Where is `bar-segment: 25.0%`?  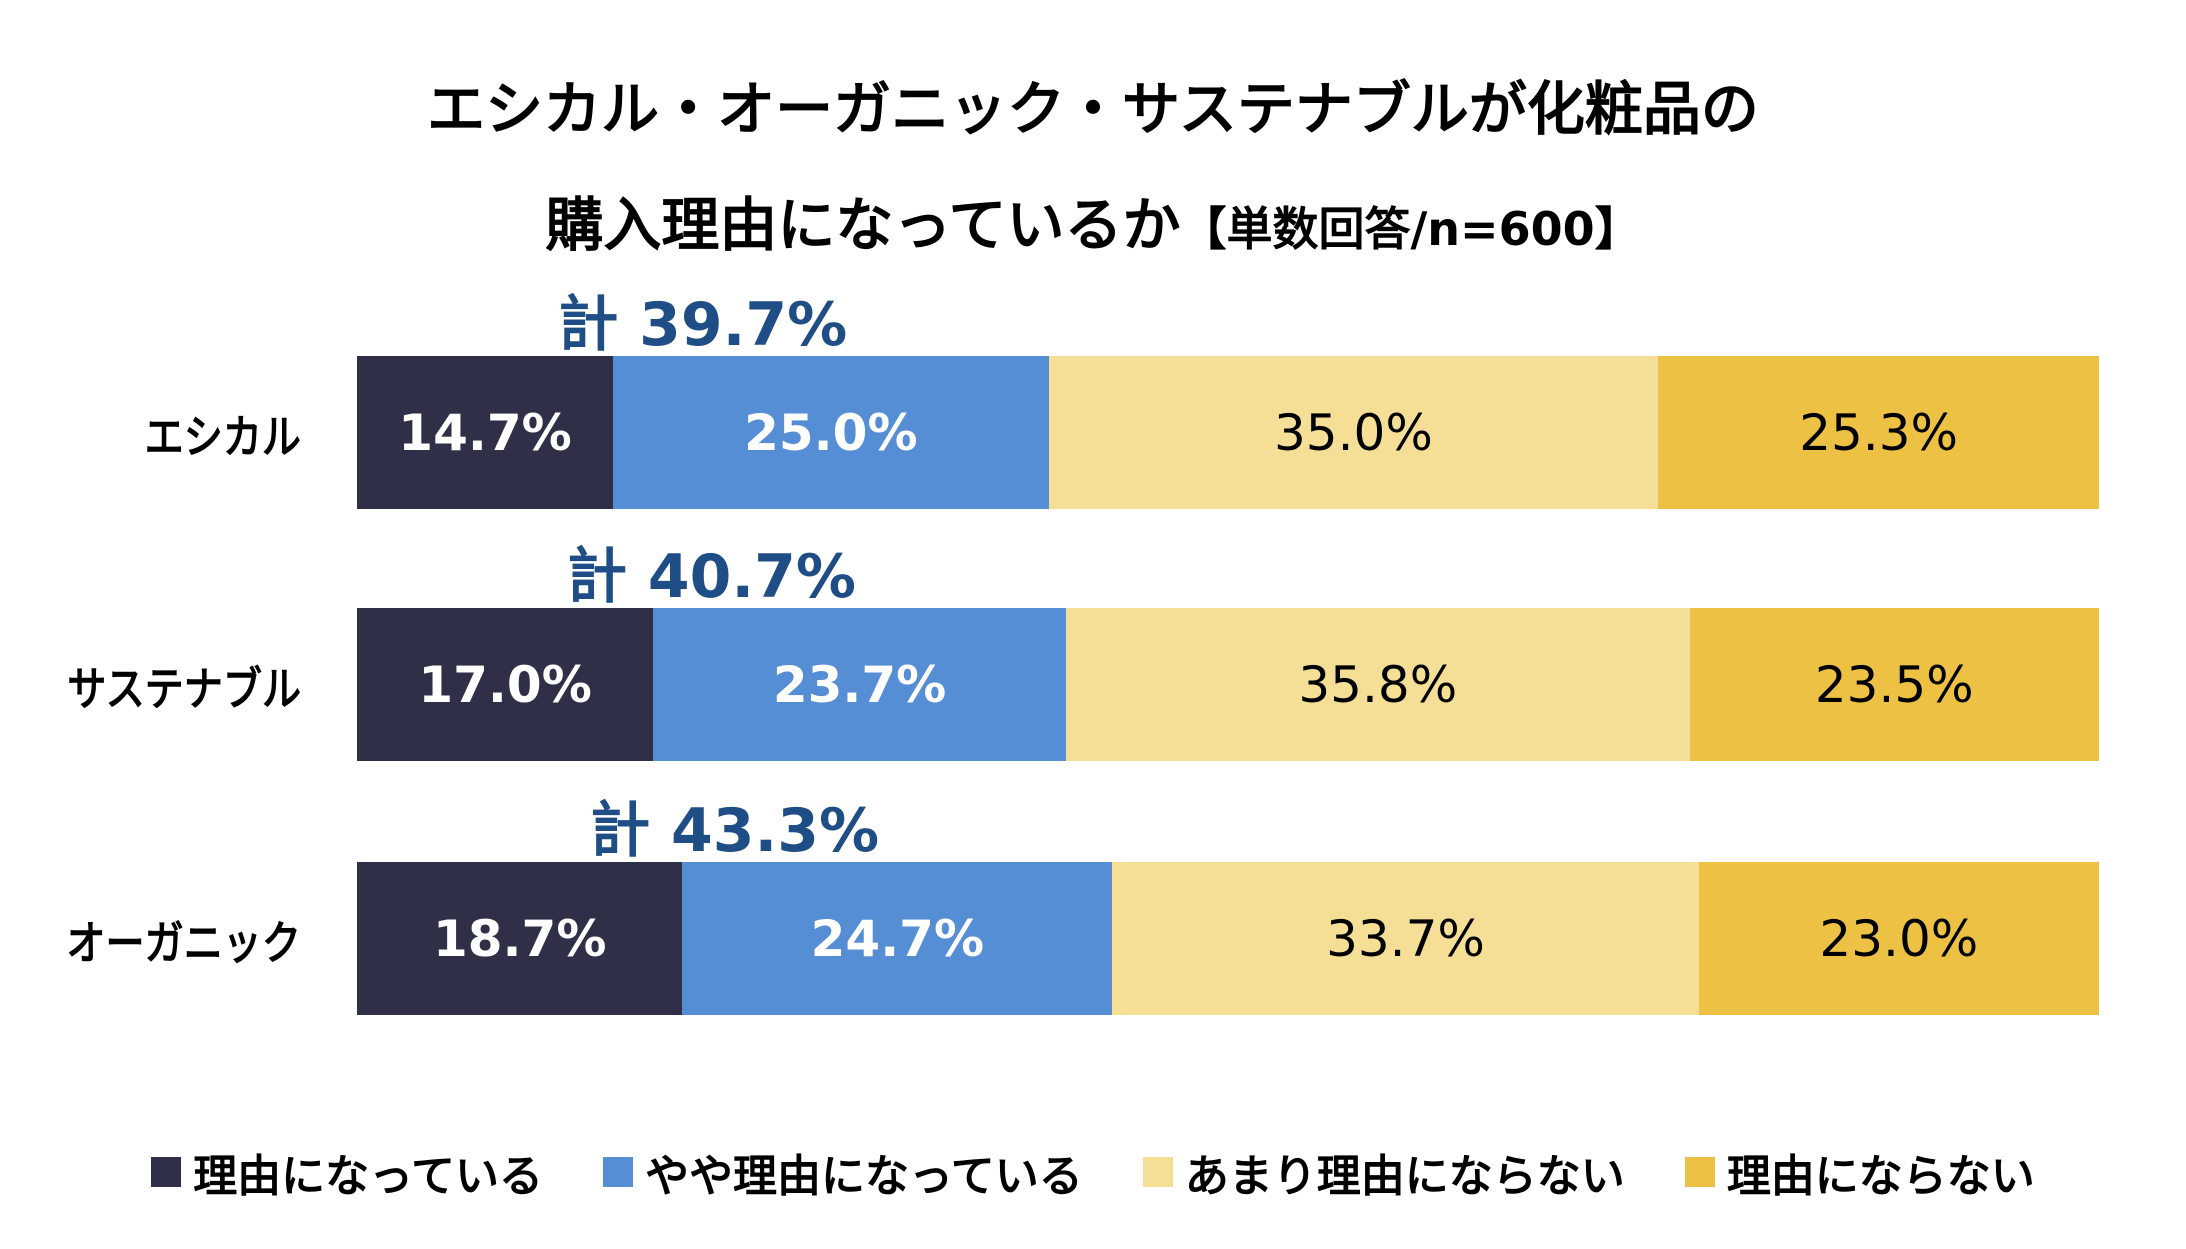
bar-segment: 25.0% is located at coordinates (831, 432).